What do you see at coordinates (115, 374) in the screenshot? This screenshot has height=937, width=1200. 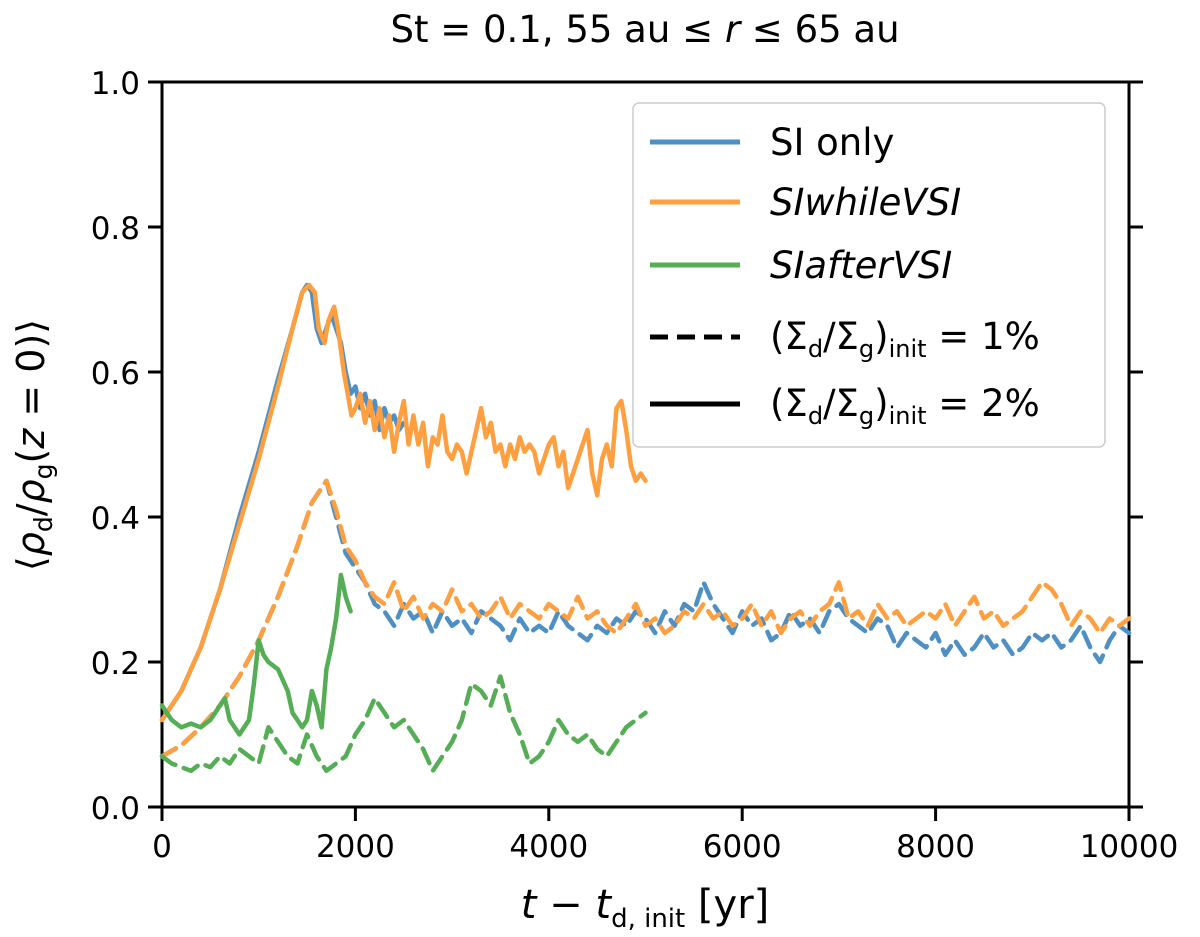 I see `y-tick-label-3: 0.6` at bounding box center [115, 374].